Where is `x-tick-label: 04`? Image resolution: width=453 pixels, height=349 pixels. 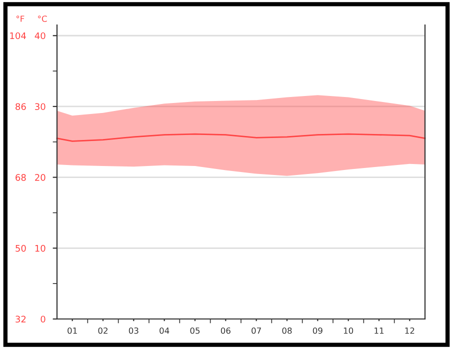 x-tick-label: 04 is located at coordinates (165, 330).